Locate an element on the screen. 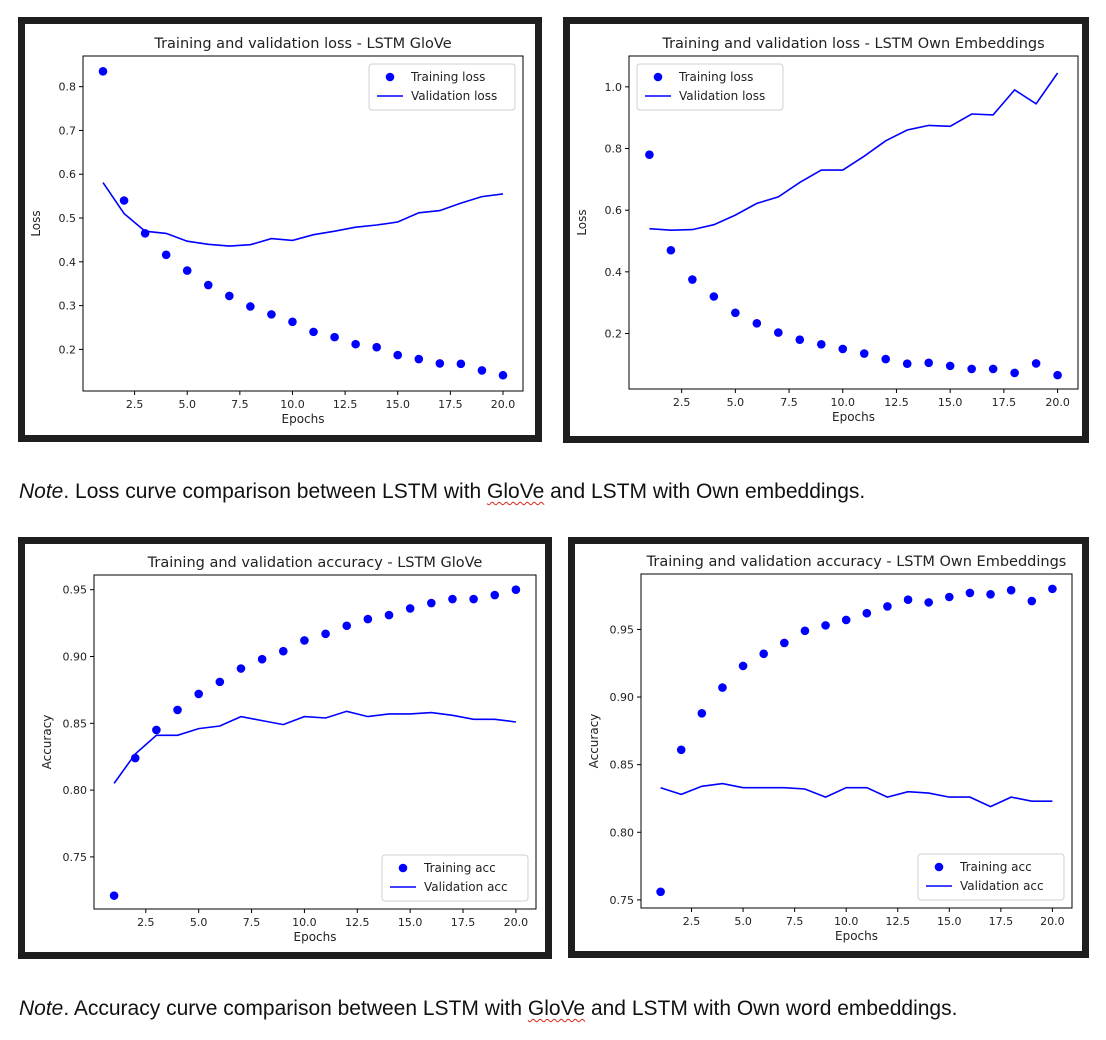 This screenshot has width=1106, height=1040. y-tick-label: 0.2 is located at coordinates (68, 349).